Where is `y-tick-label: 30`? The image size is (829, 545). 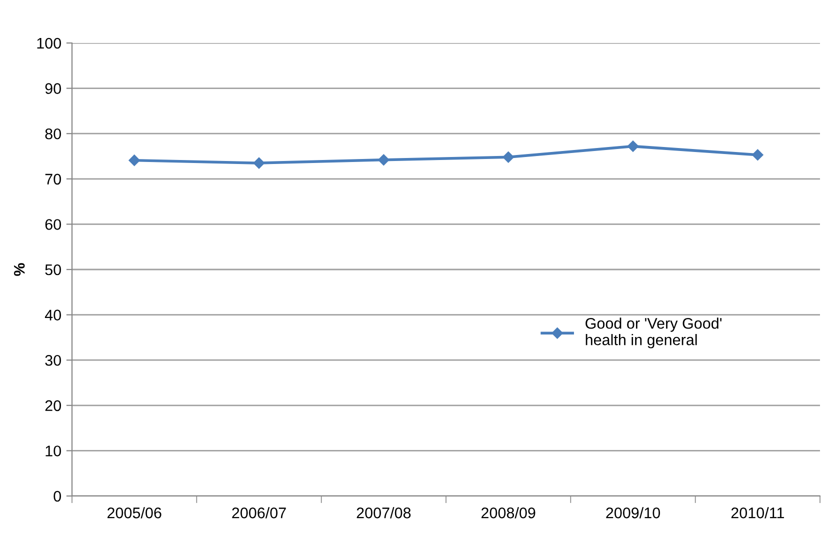 y-tick-label: 30 is located at coordinates (53, 360).